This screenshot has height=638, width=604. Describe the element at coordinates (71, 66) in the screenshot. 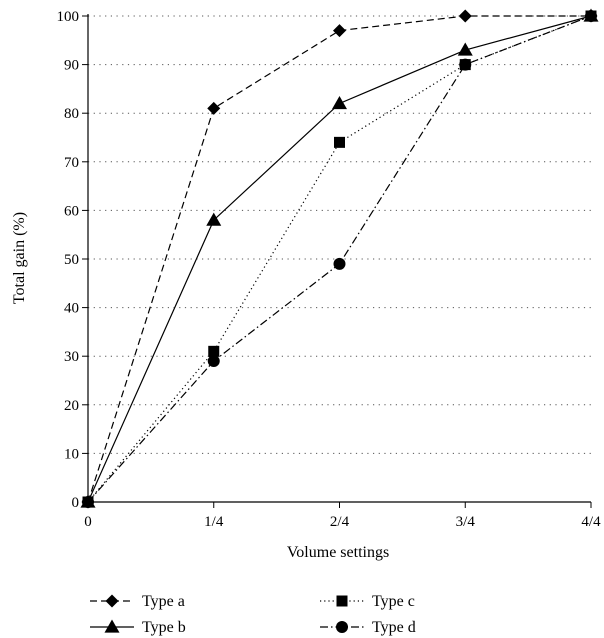

I see `y-tick-label-90: 90` at that location.